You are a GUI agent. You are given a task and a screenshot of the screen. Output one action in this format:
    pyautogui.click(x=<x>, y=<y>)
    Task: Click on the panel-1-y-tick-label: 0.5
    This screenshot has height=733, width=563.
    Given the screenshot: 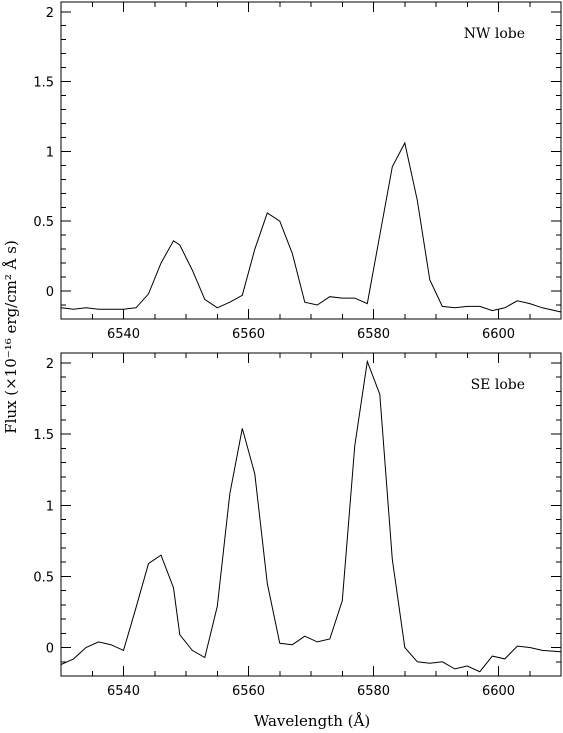 What is the action you would take?
    pyautogui.click(x=43, y=222)
    